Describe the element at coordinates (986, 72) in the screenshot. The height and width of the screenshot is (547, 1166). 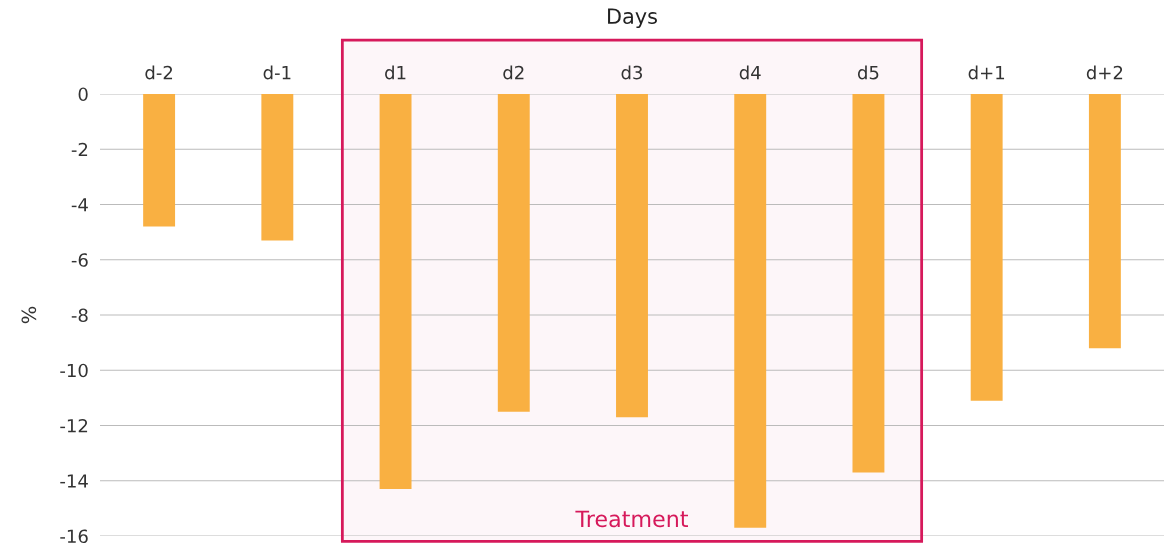
I see `x-tick-label: d+1` at that location.